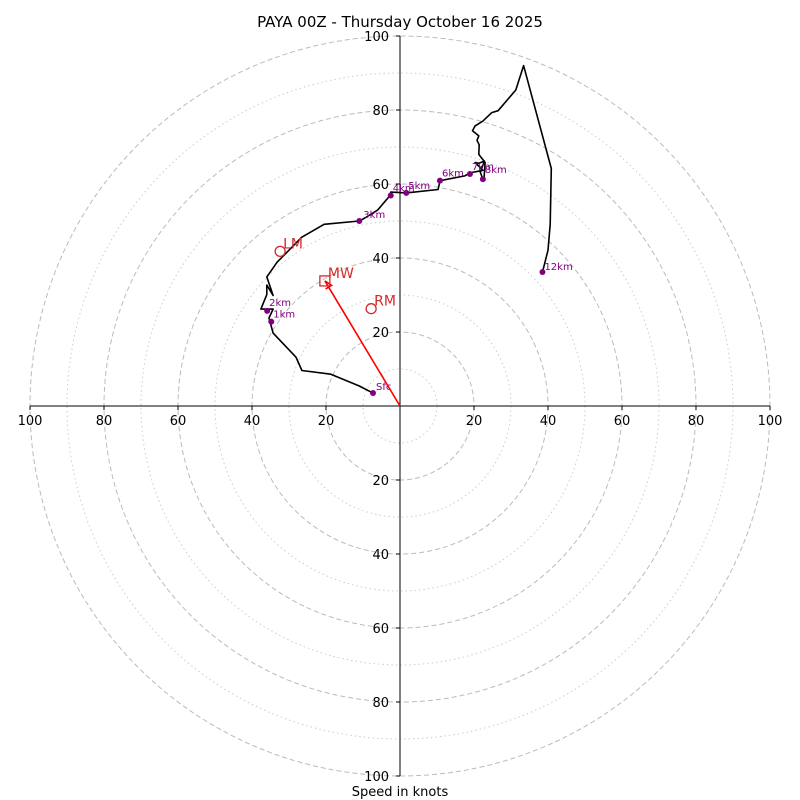 This screenshot has height=800, width=800. I want to click on height-marker-label: 1km, so click(284, 315).